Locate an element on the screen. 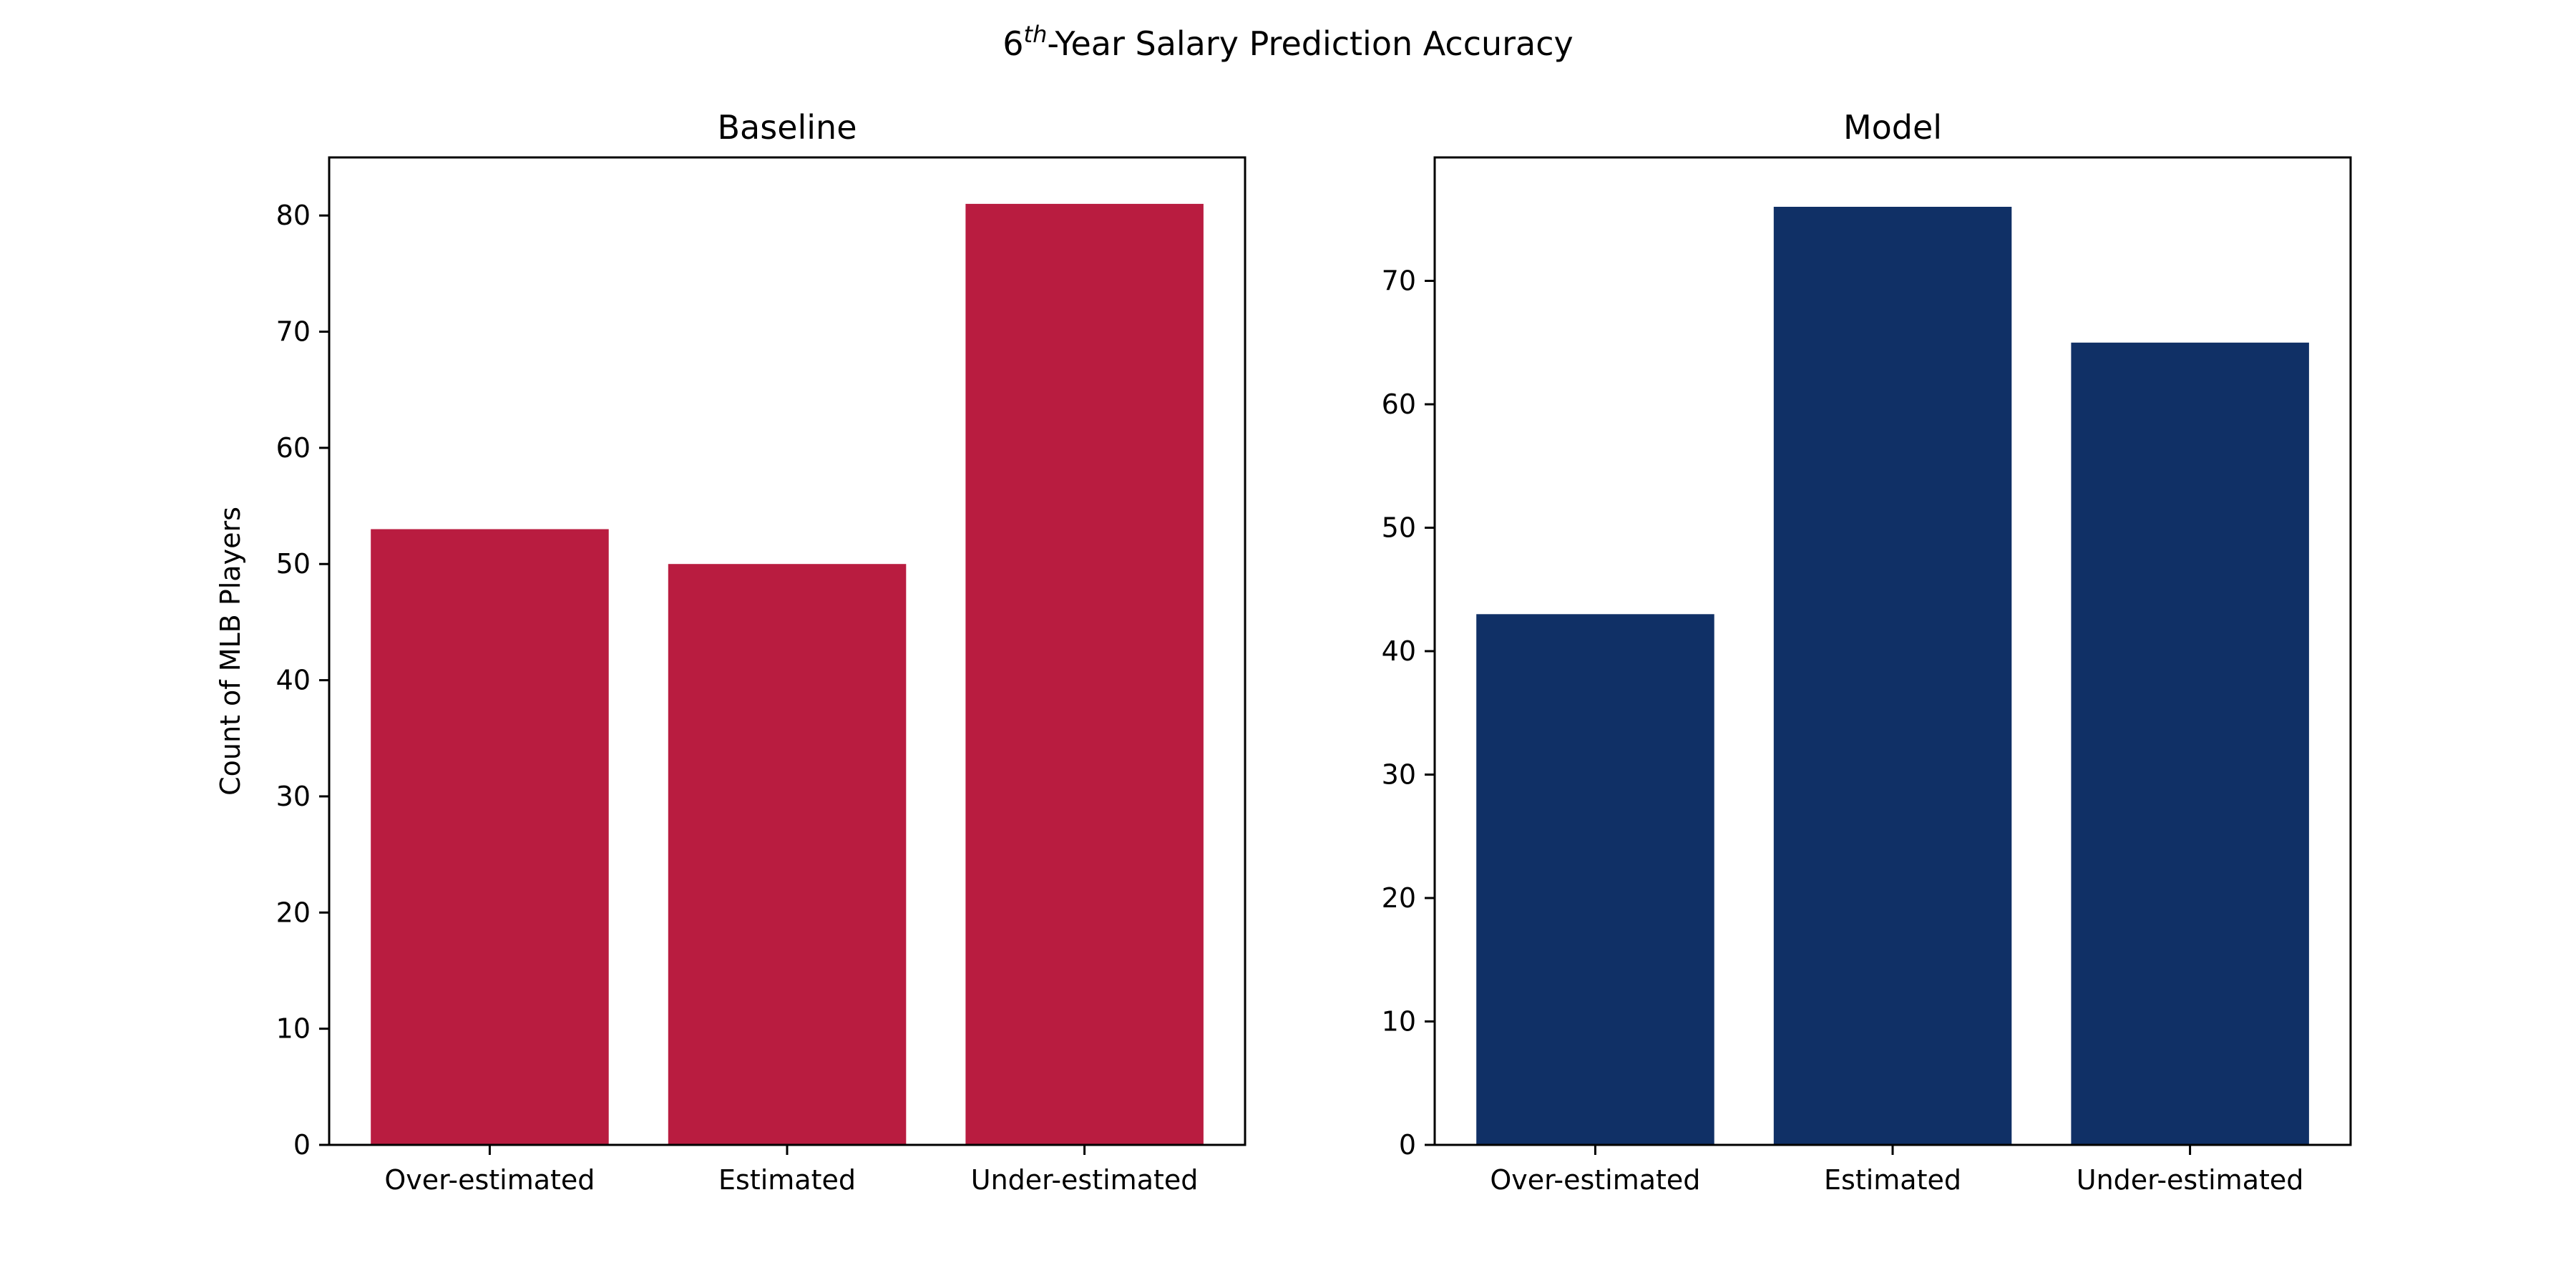 Image resolution: width=2576 pixels, height=1288 pixels. suptitle-rest: -Year Salary Prediction Accuracy is located at coordinates (1310, 43).